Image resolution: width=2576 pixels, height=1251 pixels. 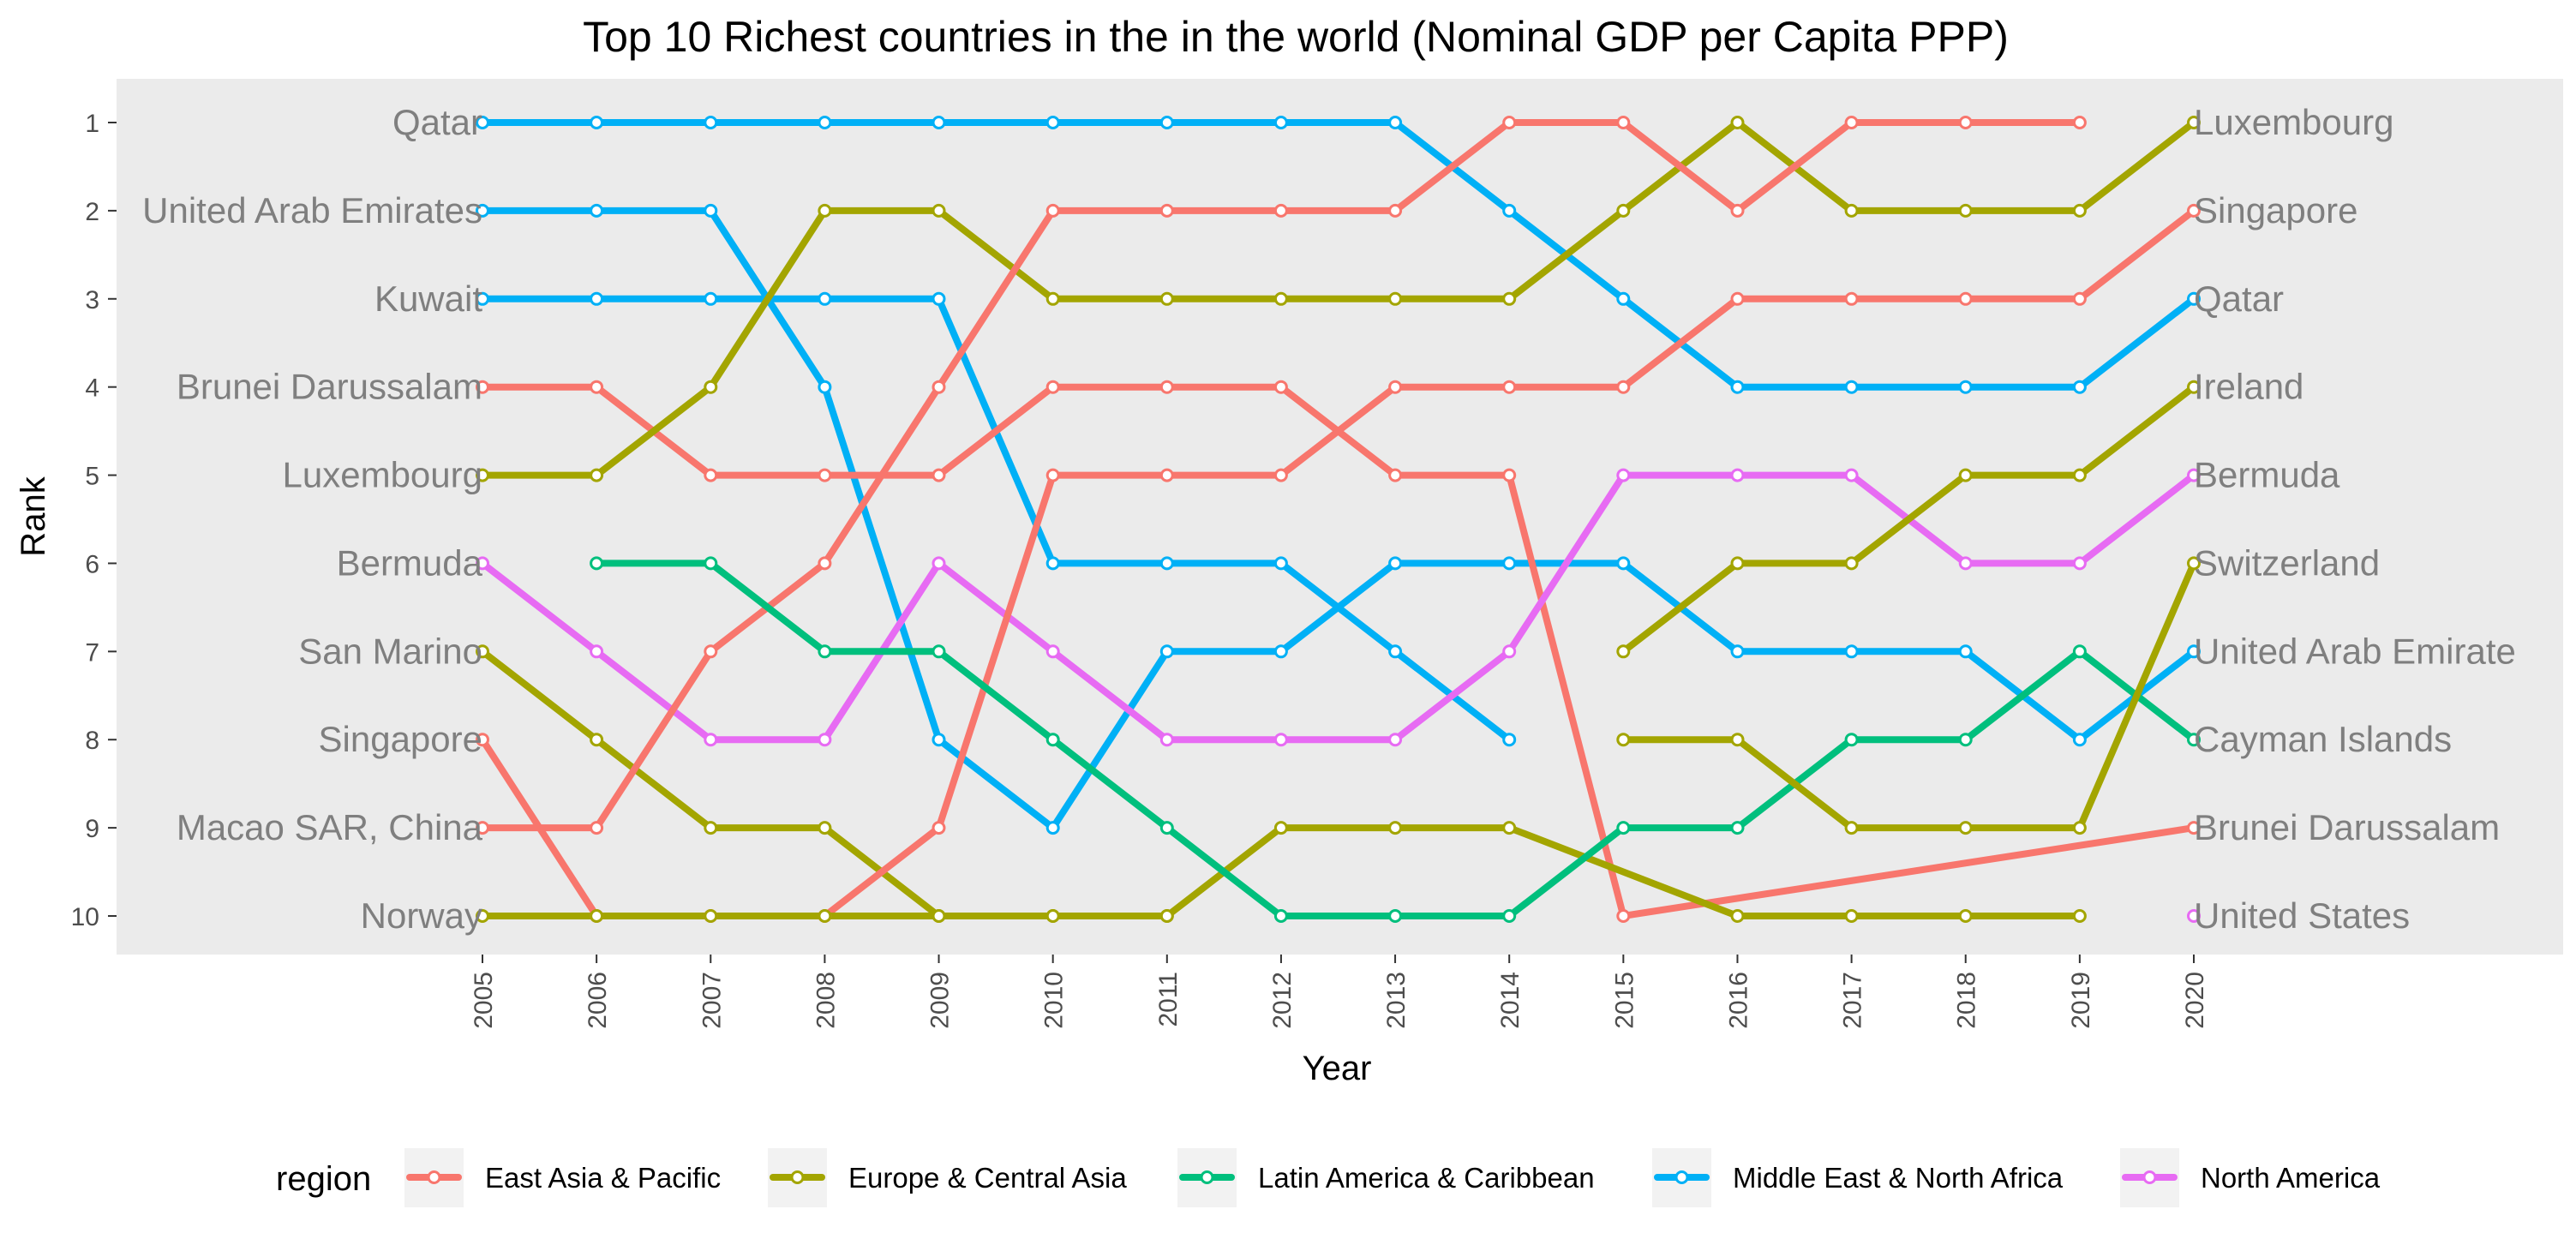 I want to click on end-label-4: Ireland, so click(x=2248, y=387).